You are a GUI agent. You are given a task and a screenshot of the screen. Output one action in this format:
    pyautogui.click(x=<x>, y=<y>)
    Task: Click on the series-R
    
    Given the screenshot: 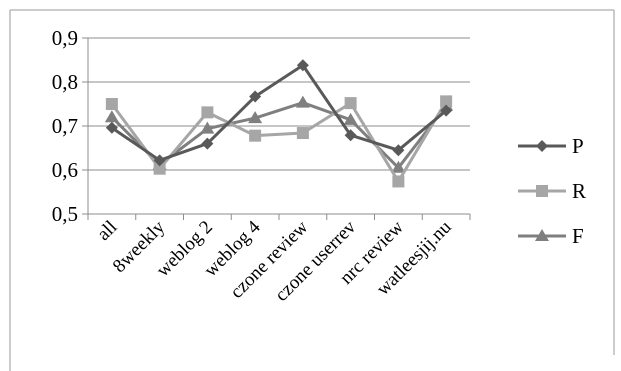 What is the action you would take?
    pyautogui.click(x=279, y=141)
    